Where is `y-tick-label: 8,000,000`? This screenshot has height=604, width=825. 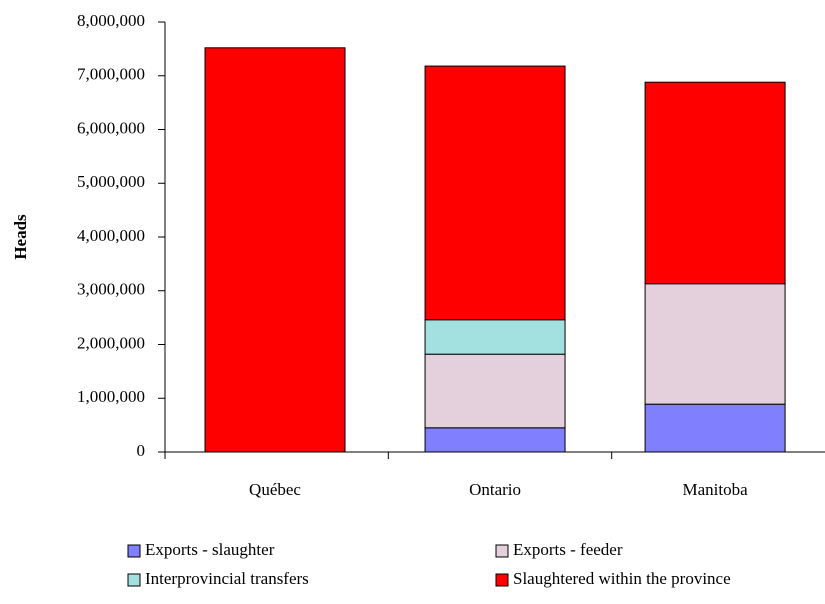
y-tick-label: 8,000,000 is located at coordinates (111, 20).